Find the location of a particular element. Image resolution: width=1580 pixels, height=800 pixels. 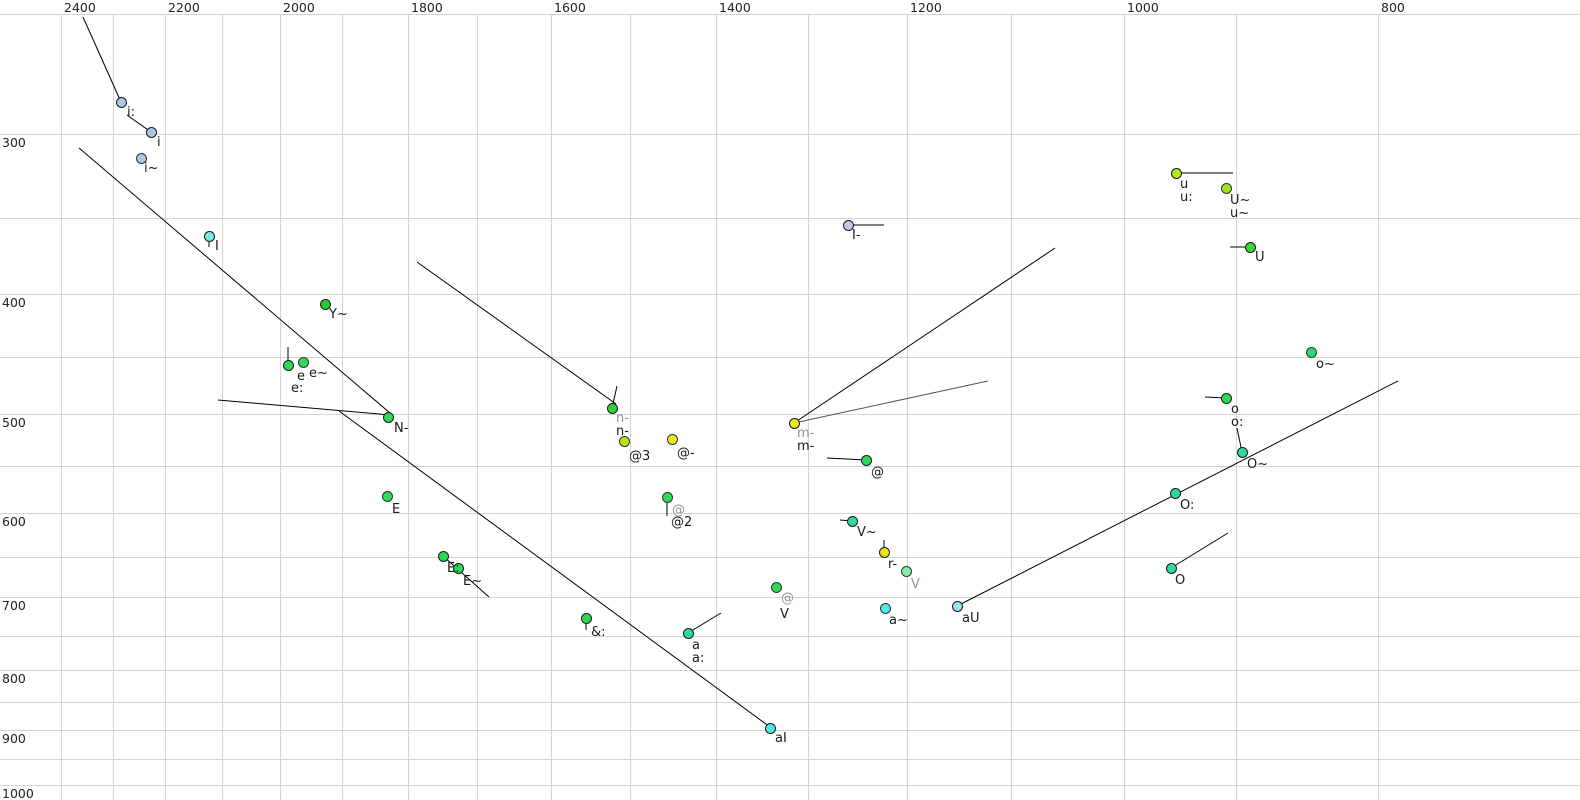

data-point-m is located at coordinates (794, 423).